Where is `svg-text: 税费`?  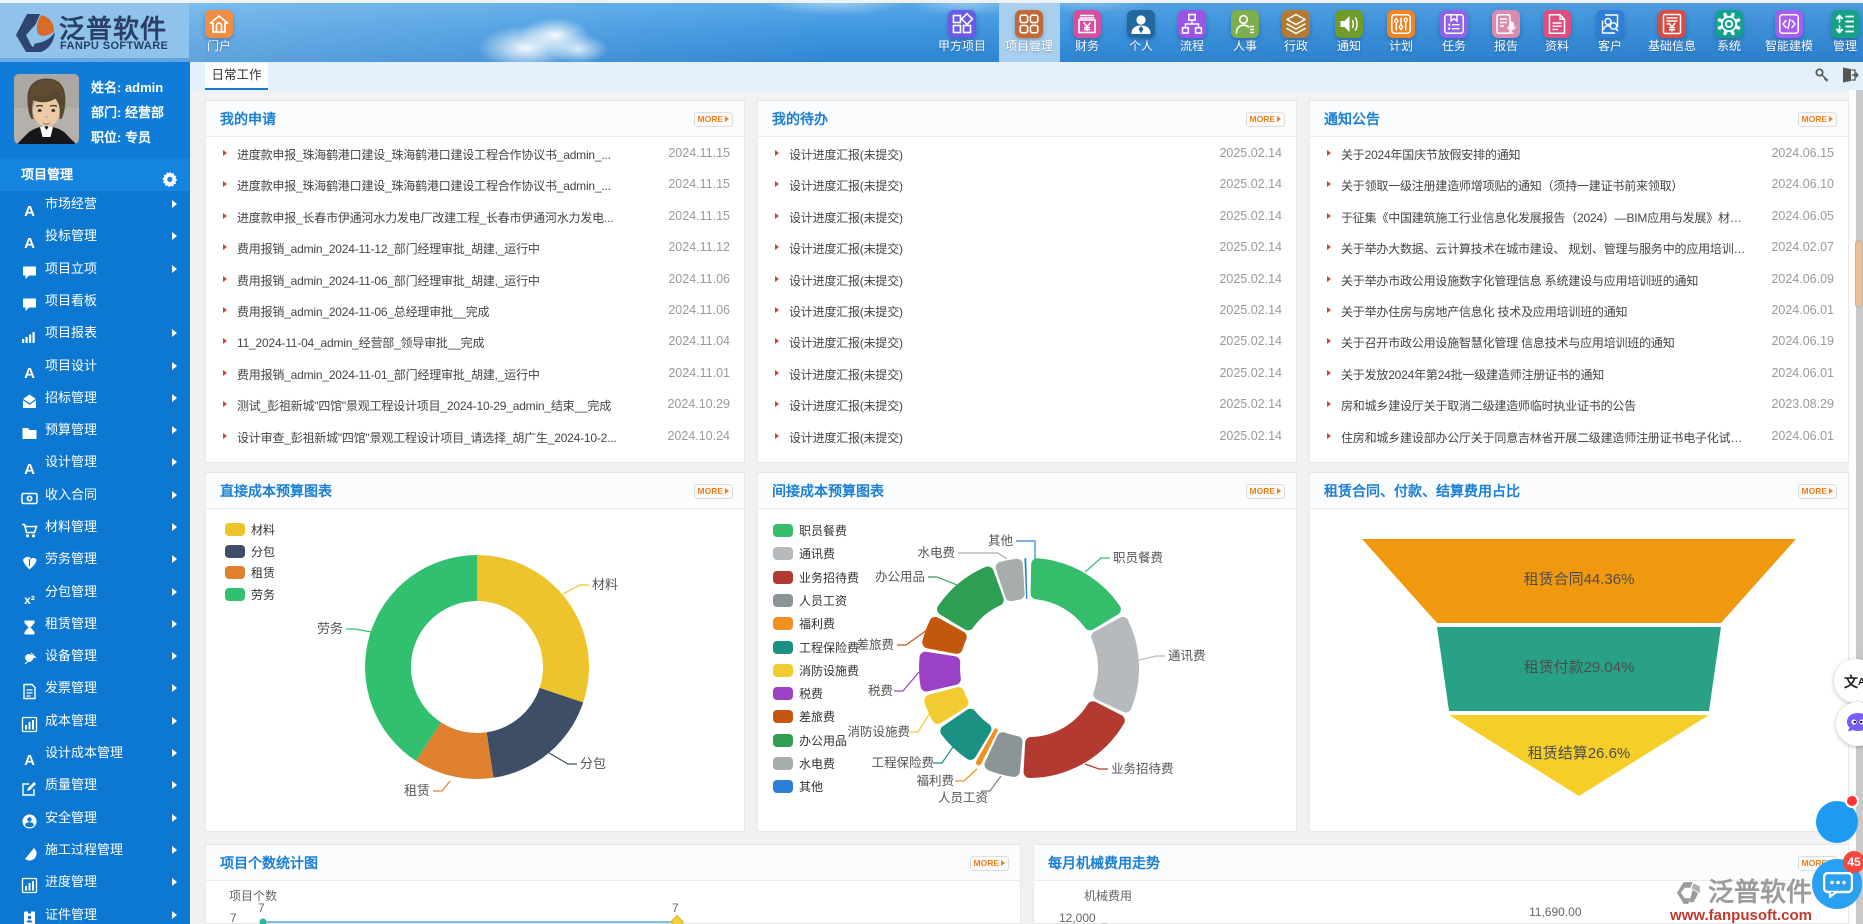 svg-text: 税费 is located at coordinates (880, 691).